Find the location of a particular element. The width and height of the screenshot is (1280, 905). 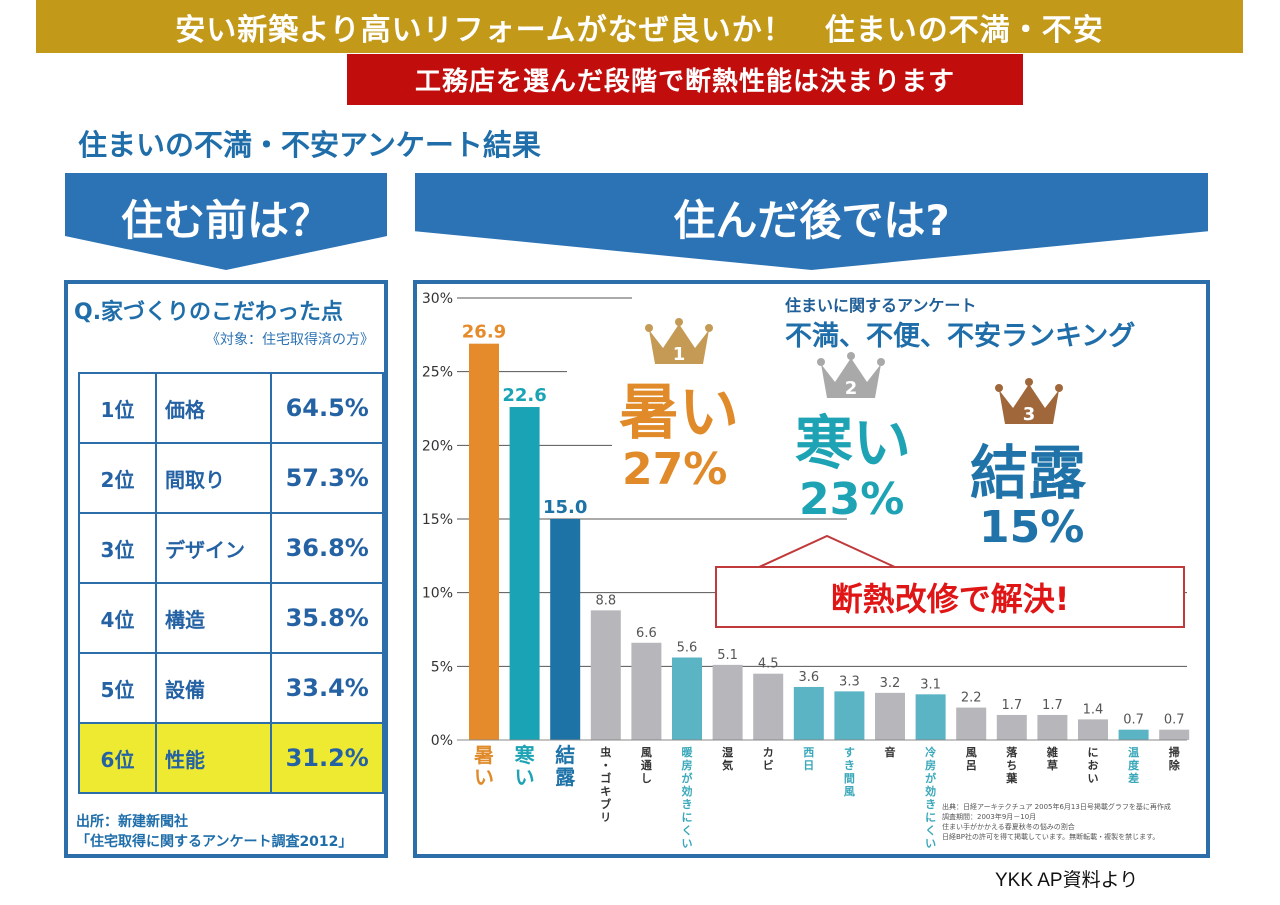

x-tick-label: 風通し is located at coordinates (646, 765).